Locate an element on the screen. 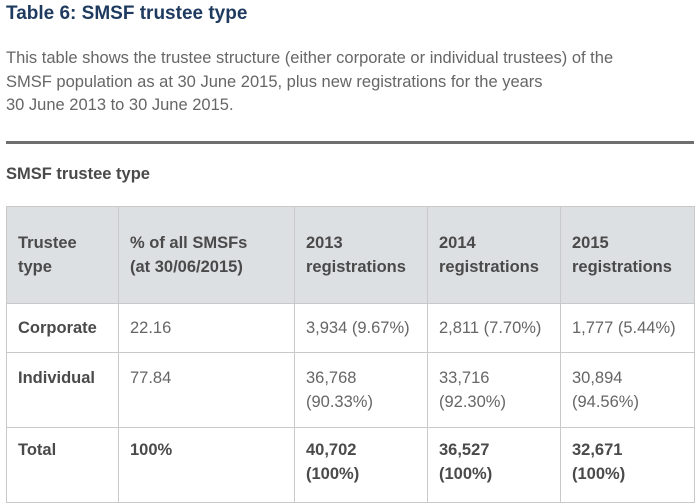 This screenshot has height=503, width=700. header-pct-all-smsfs: % of all SMSFs (at 30/06/2015) is located at coordinates (206, 255).